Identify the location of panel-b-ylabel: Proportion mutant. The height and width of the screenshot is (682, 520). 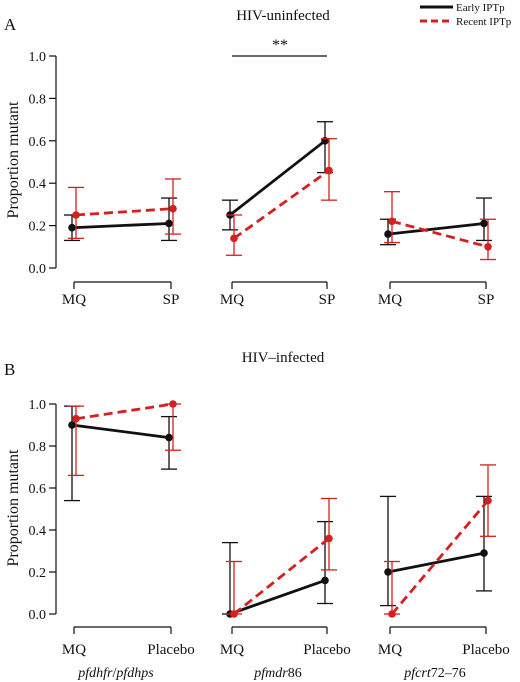
(13, 507).